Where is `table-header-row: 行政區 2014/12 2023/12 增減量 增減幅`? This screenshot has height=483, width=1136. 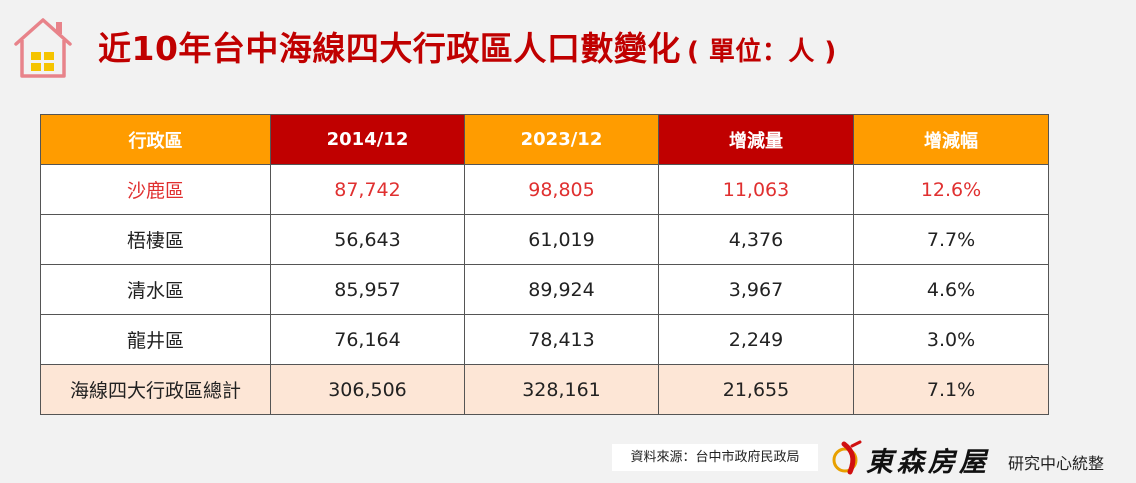
table-header-row: 行政區 2014/12 2023/12 增減量 增減幅 is located at coordinates (544, 139).